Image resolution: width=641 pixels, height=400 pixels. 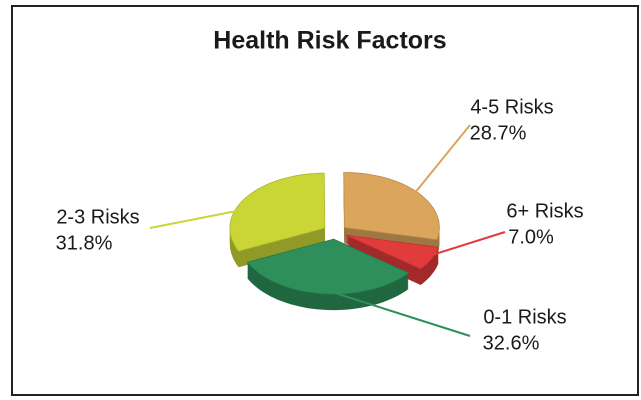 I want to click on slice-label: 0-1 Risks, so click(x=524, y=317).